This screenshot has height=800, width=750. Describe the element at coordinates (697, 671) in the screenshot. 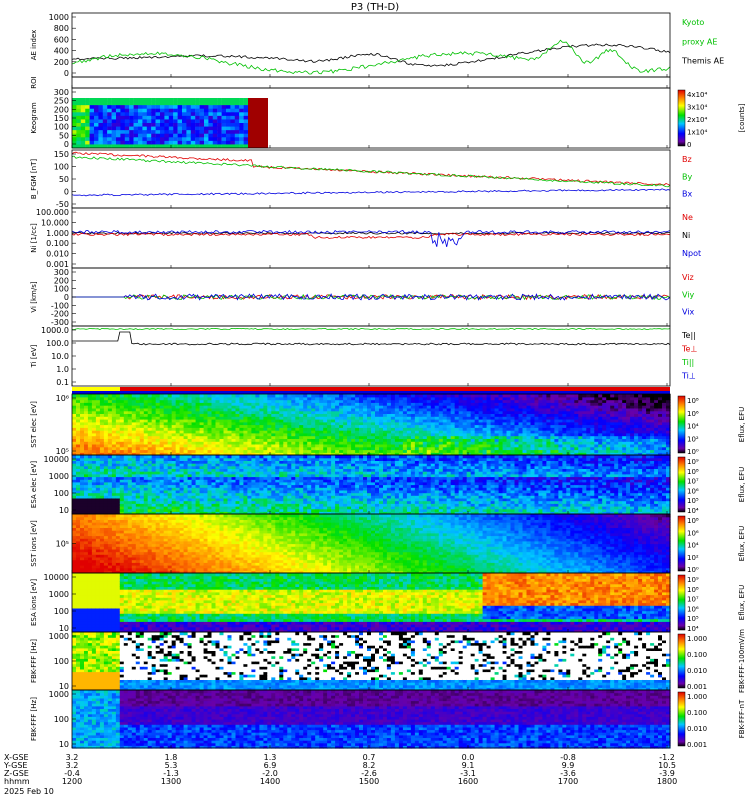

I see `fbke-colorbar-tick: 0.010` at that location.